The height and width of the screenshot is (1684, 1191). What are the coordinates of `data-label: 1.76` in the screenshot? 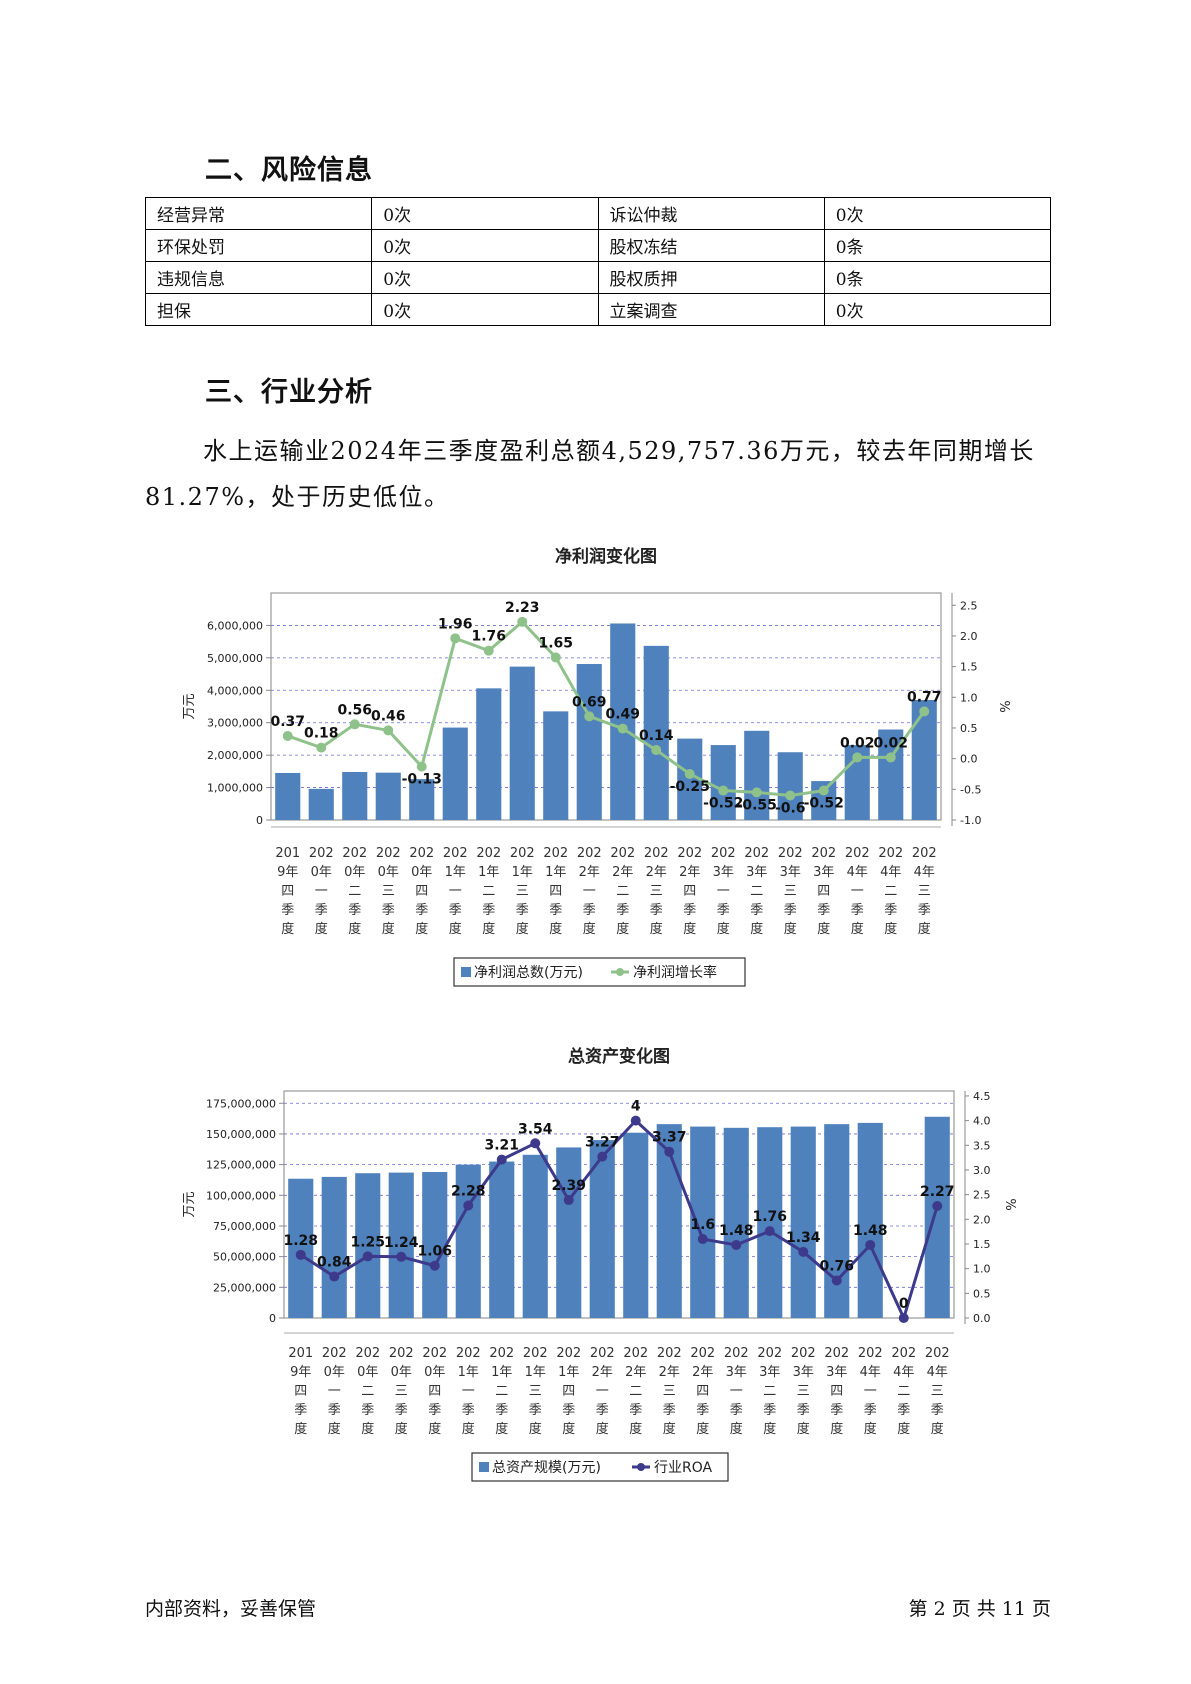 It's located at (488, 637).